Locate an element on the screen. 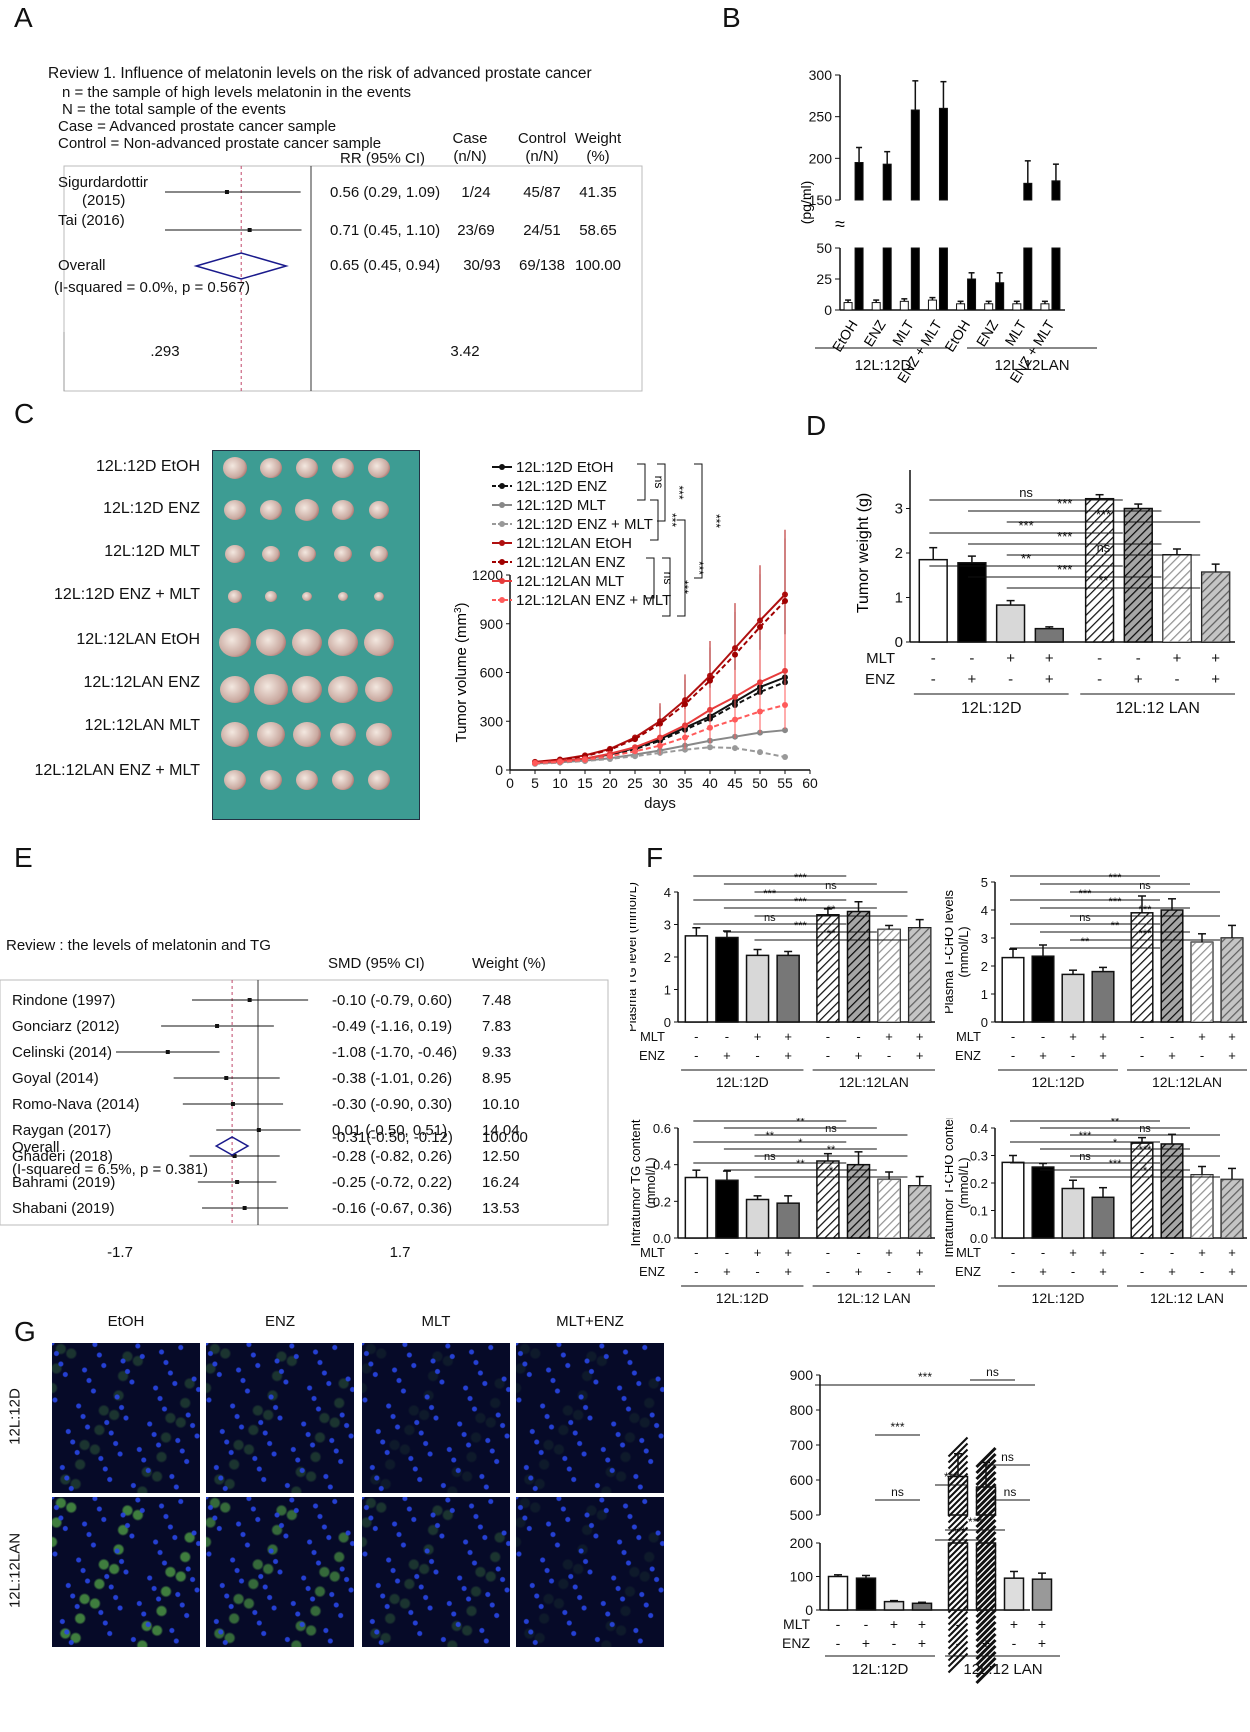 The image size is (1250, 1732). y-axis-label-unit: (mmol/L) is located at coordinates (650, 1182).